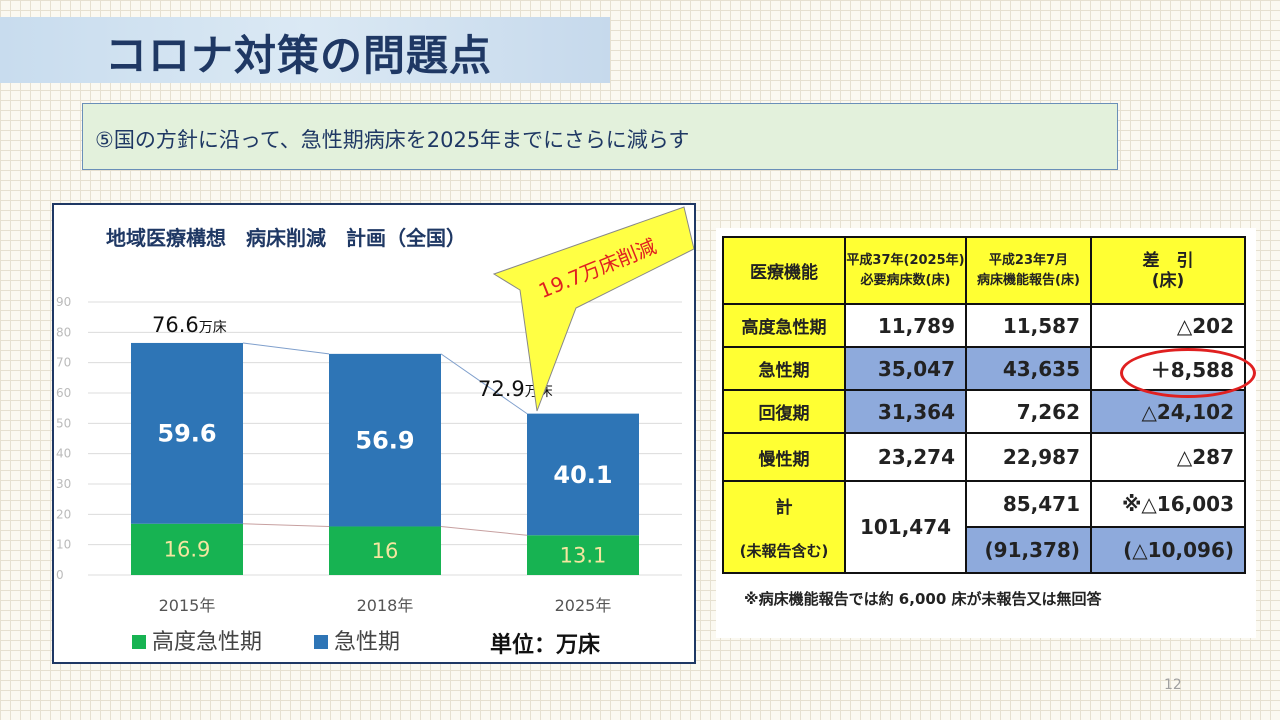 Image resolution: width=1280 pixels, height=720 pixels. Describe the element at coordinates (784, 325) in the screenshot. I see `row-function: 高度急性期` at that location.